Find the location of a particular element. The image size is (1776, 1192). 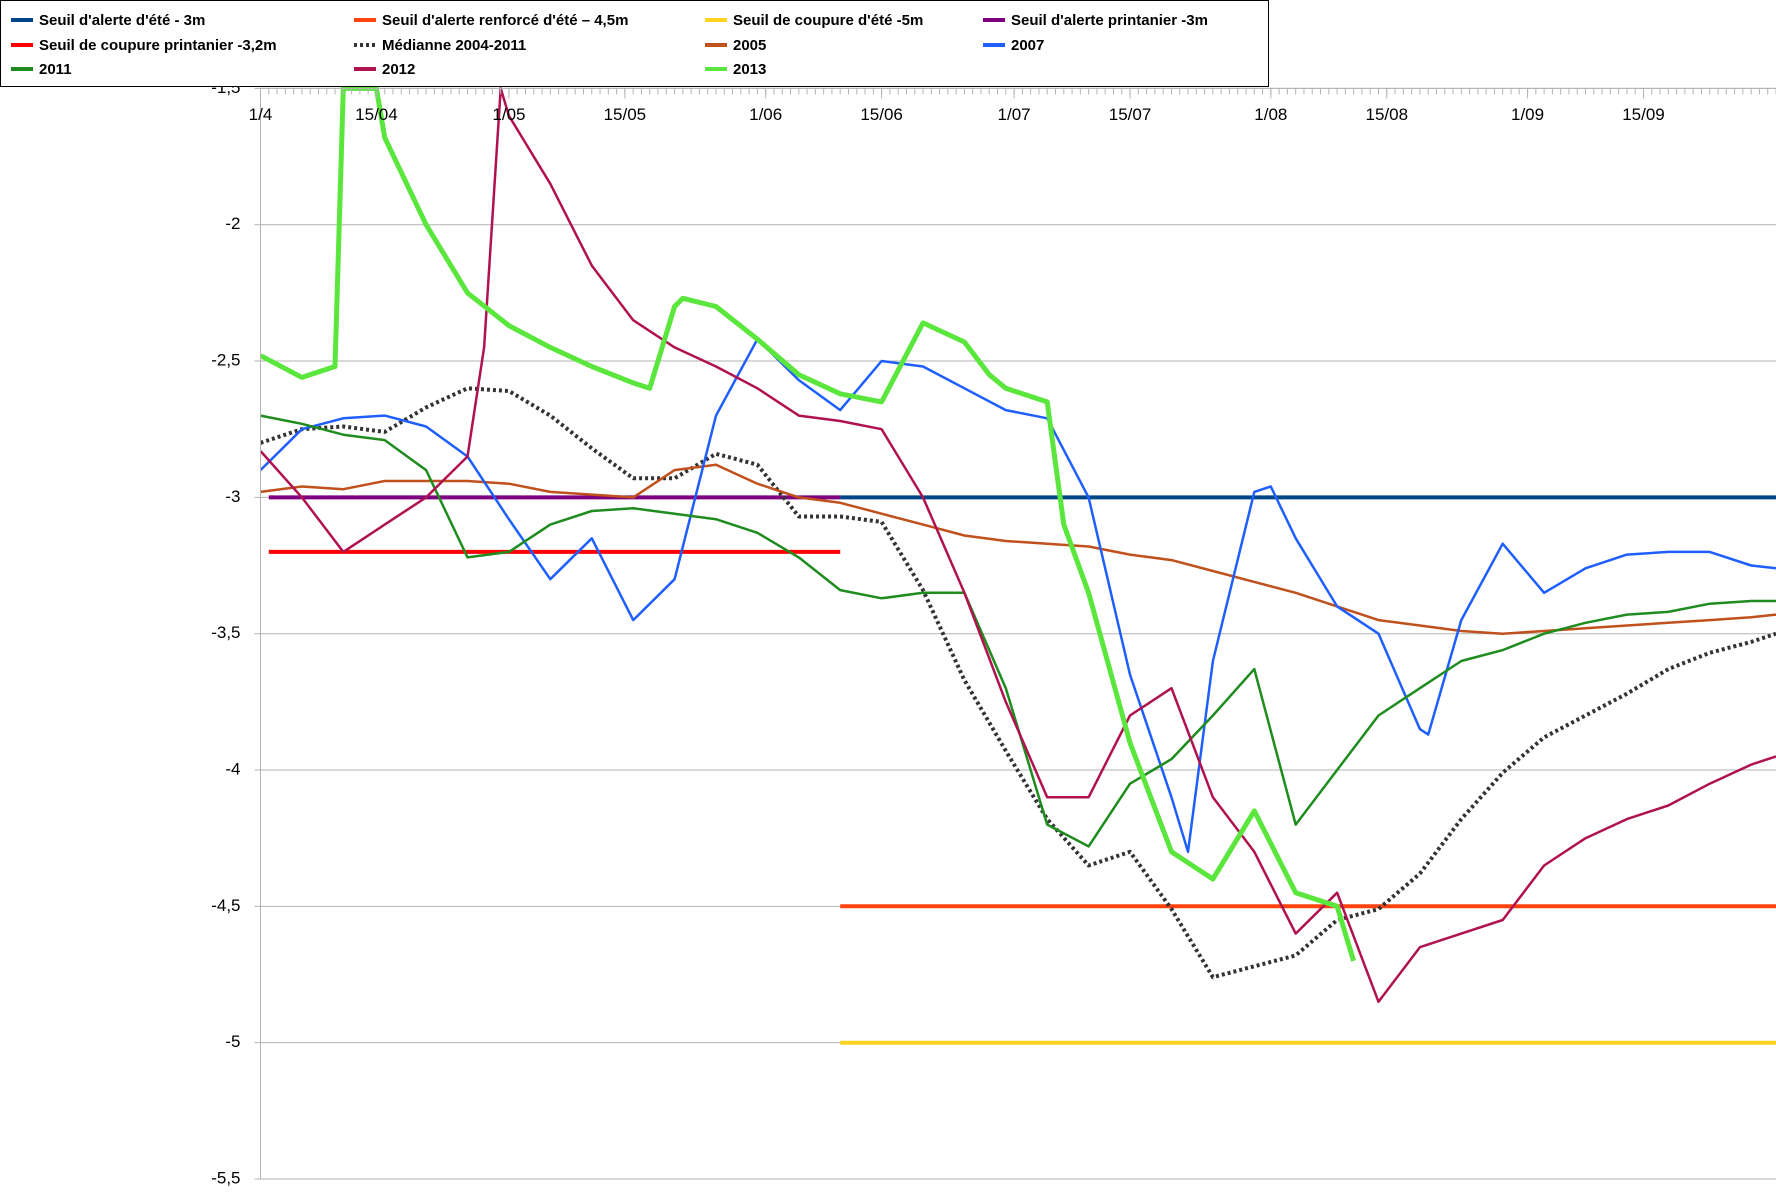

legend-label: Seuil d'alerte printanier -3m is located at coordinates (1109, 20).